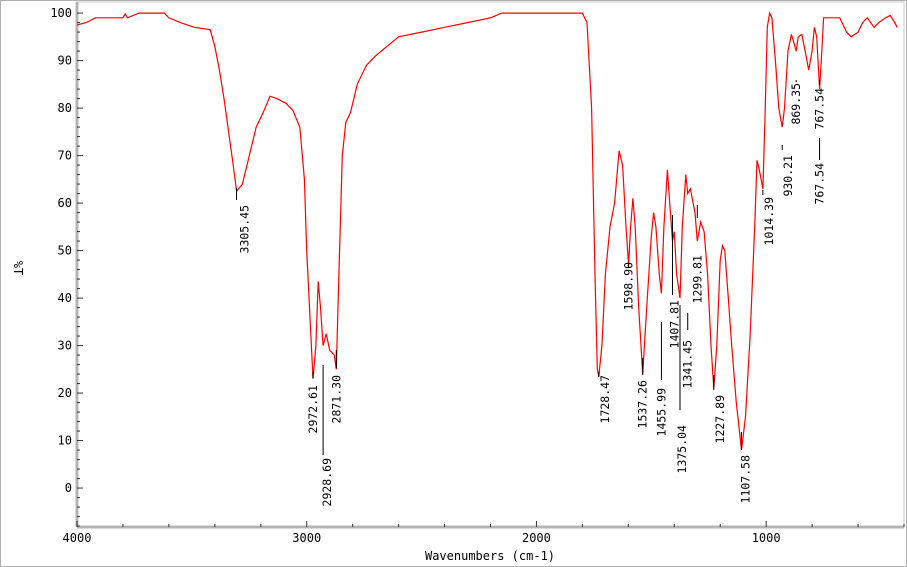 The height and width of the screenshot is (567, 907). What do you see at coordinates (643, 404) in the screenshot?
I see `peak-label: 1537.26` at bounding box center [643, 404].